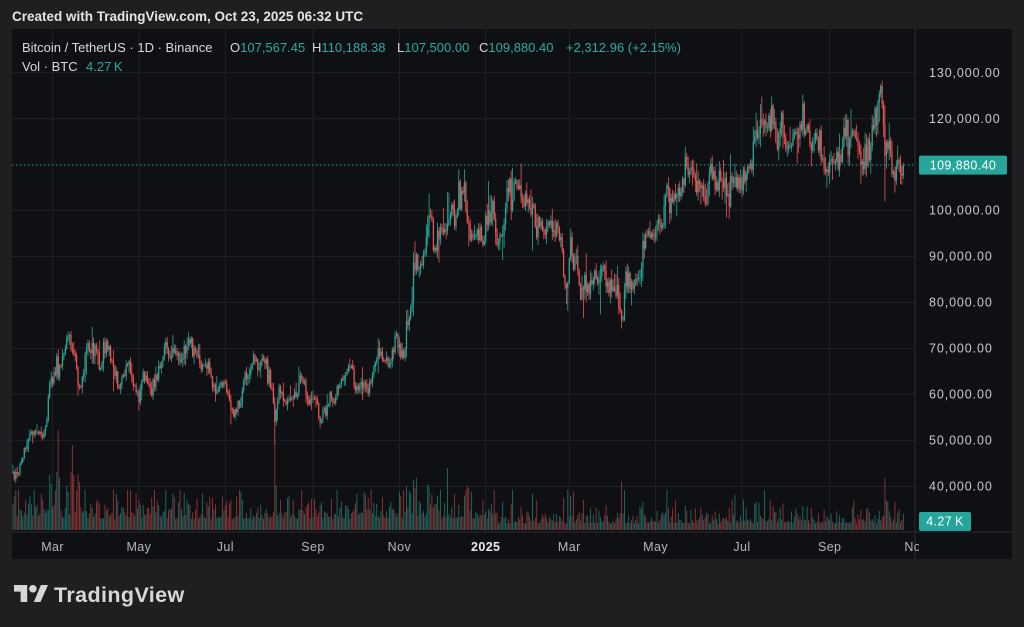 This screenshot has width=1024, height=627. What do you see at coordinates (961, 257) in the screenshot?
I see `svg-text: 90,000.00` at bounding box center [961, 257].